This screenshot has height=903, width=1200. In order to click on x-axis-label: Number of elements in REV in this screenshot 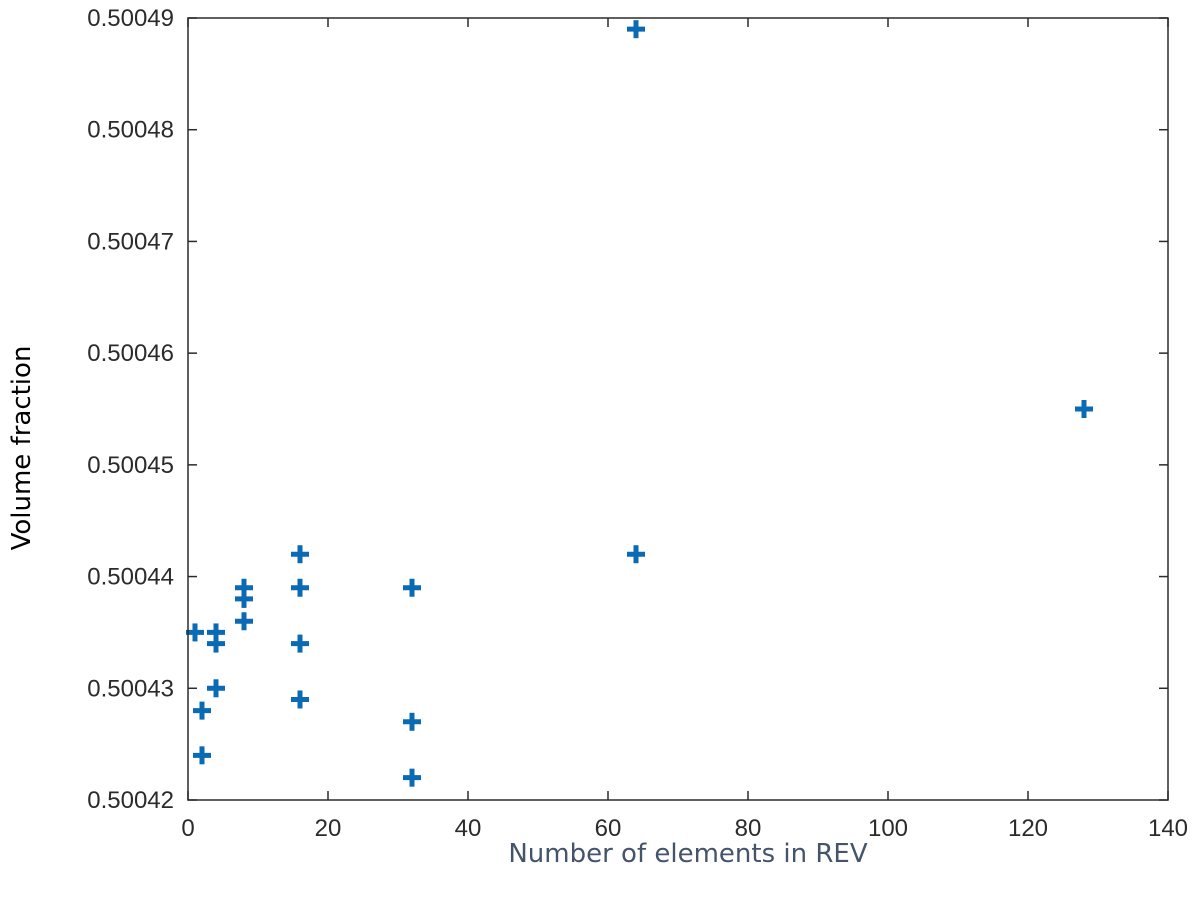, I will do `click(688, 854)`.